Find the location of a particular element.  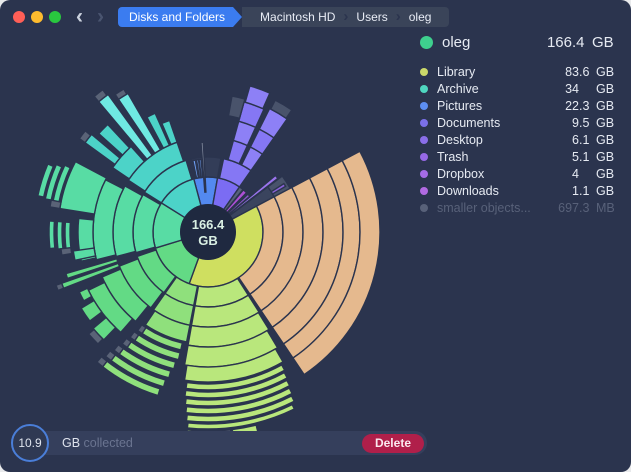

legend-label: Desktop is located at coordinates (460, 139).